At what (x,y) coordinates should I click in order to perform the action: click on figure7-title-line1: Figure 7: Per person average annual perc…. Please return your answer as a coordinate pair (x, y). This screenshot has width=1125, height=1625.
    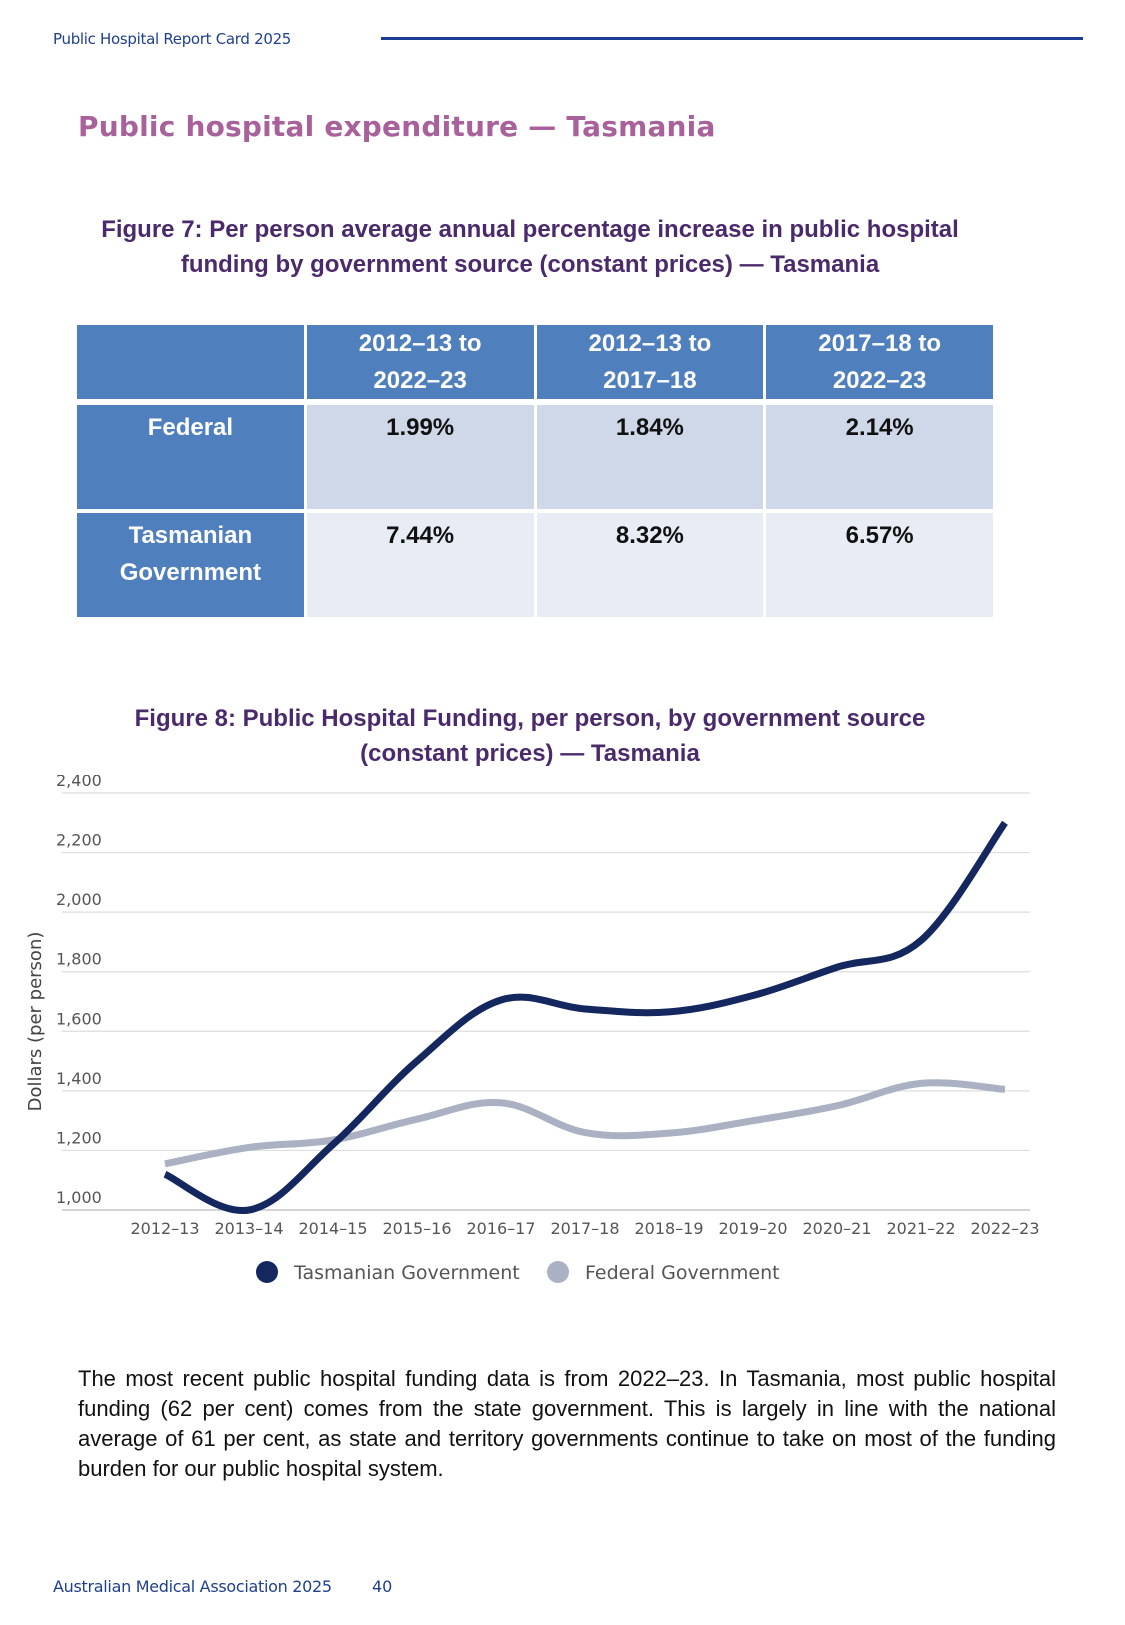
    Looking at the image, I should click on (530, 229).